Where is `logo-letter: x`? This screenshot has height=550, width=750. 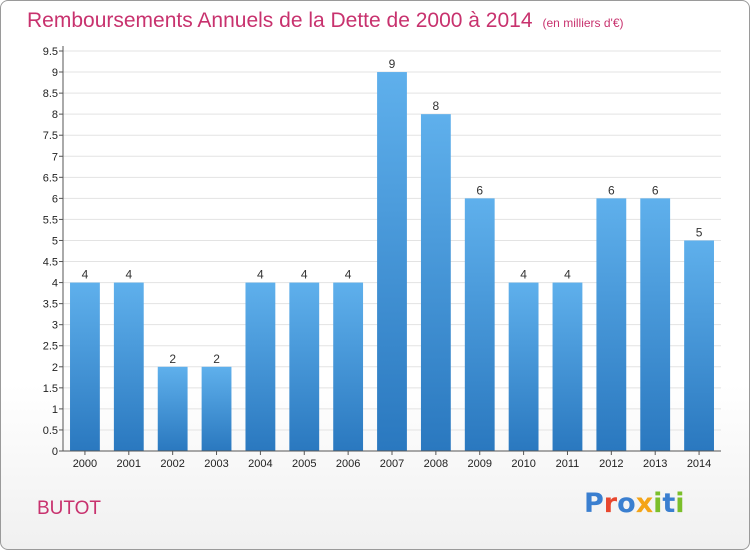
logo-letter: x is located at coordinates (644, 503).